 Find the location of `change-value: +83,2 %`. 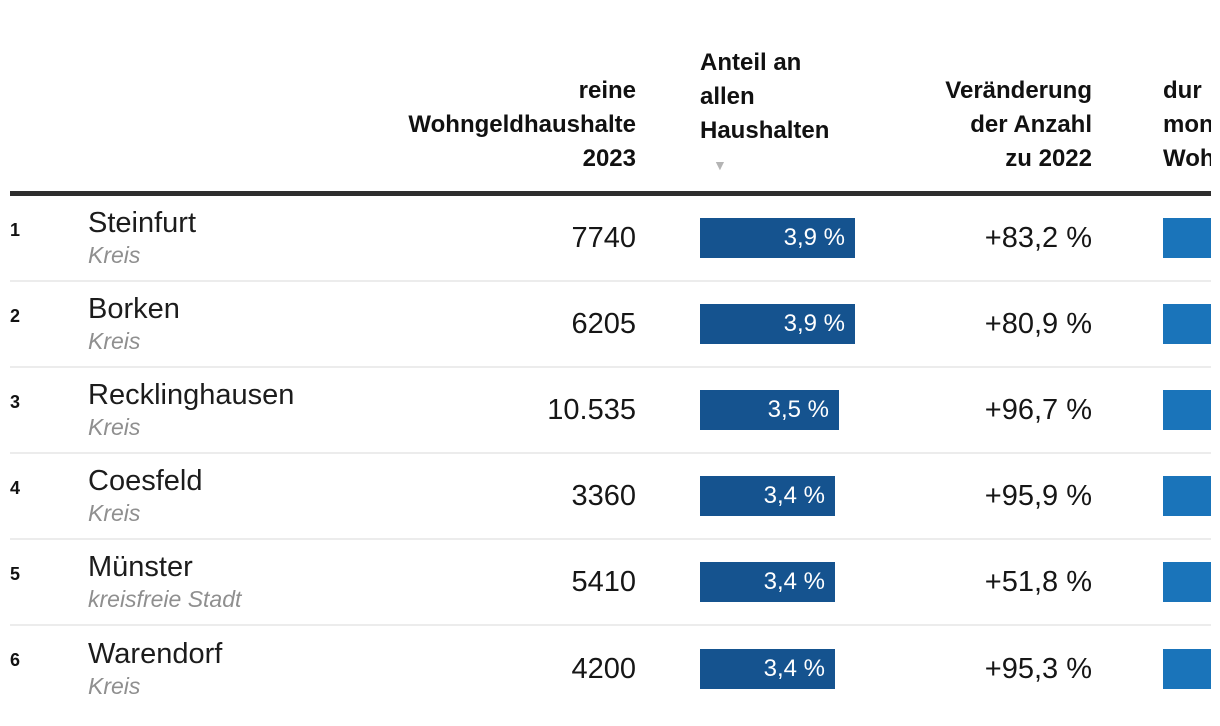

change-value: +83,2 % is located at coordinates (1038, 237).